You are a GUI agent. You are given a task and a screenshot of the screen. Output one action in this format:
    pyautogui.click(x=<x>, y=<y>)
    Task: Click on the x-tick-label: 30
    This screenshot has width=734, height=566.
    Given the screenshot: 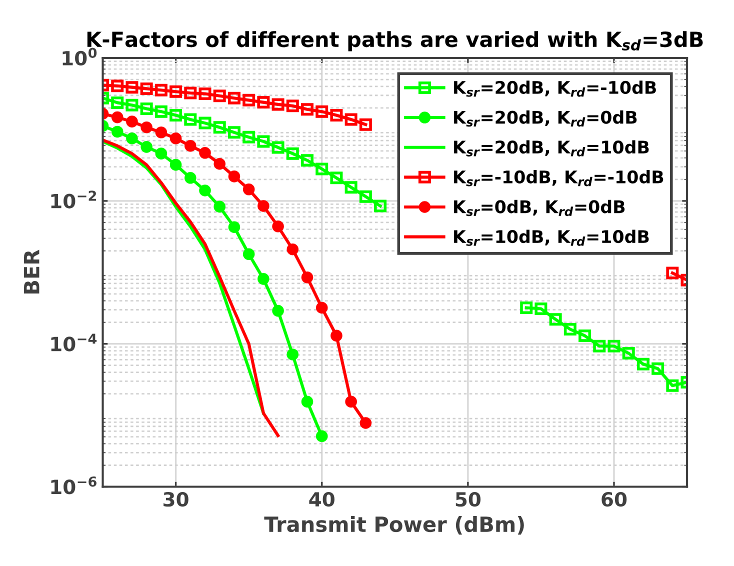 What is the action you would take?
    pyautogui.click(x=176, y=499)
    